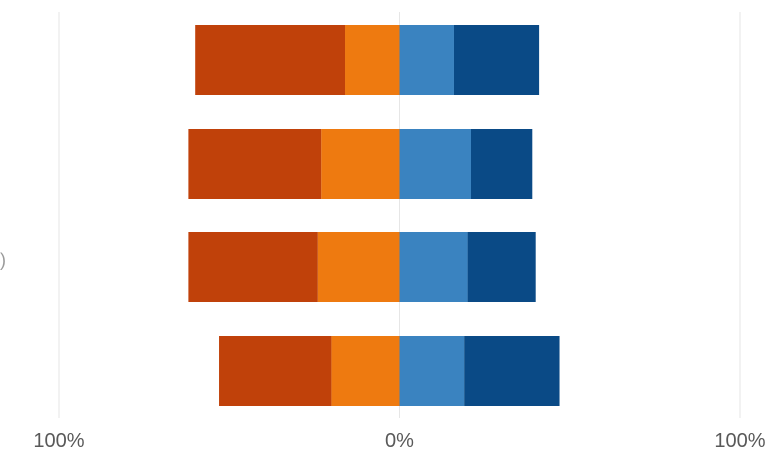 The width and height of the screenshot is (776, 459). Describe the element at coordinates (426, 60) in the screenshot. I see `bar-row-1-positive-inner` at that location.